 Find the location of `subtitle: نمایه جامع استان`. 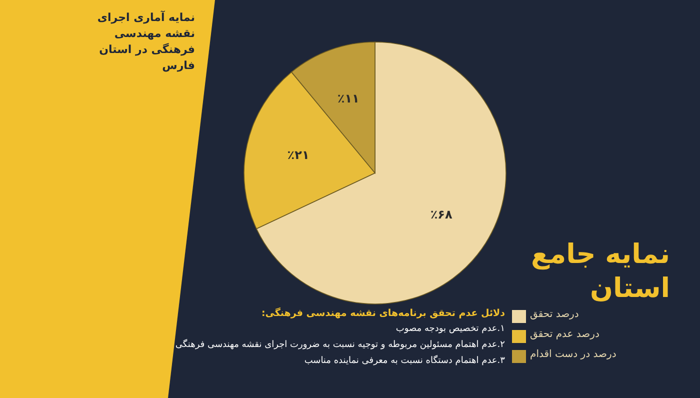

subtitle: نمایه جامع استان is located at coordinates (600, 272).